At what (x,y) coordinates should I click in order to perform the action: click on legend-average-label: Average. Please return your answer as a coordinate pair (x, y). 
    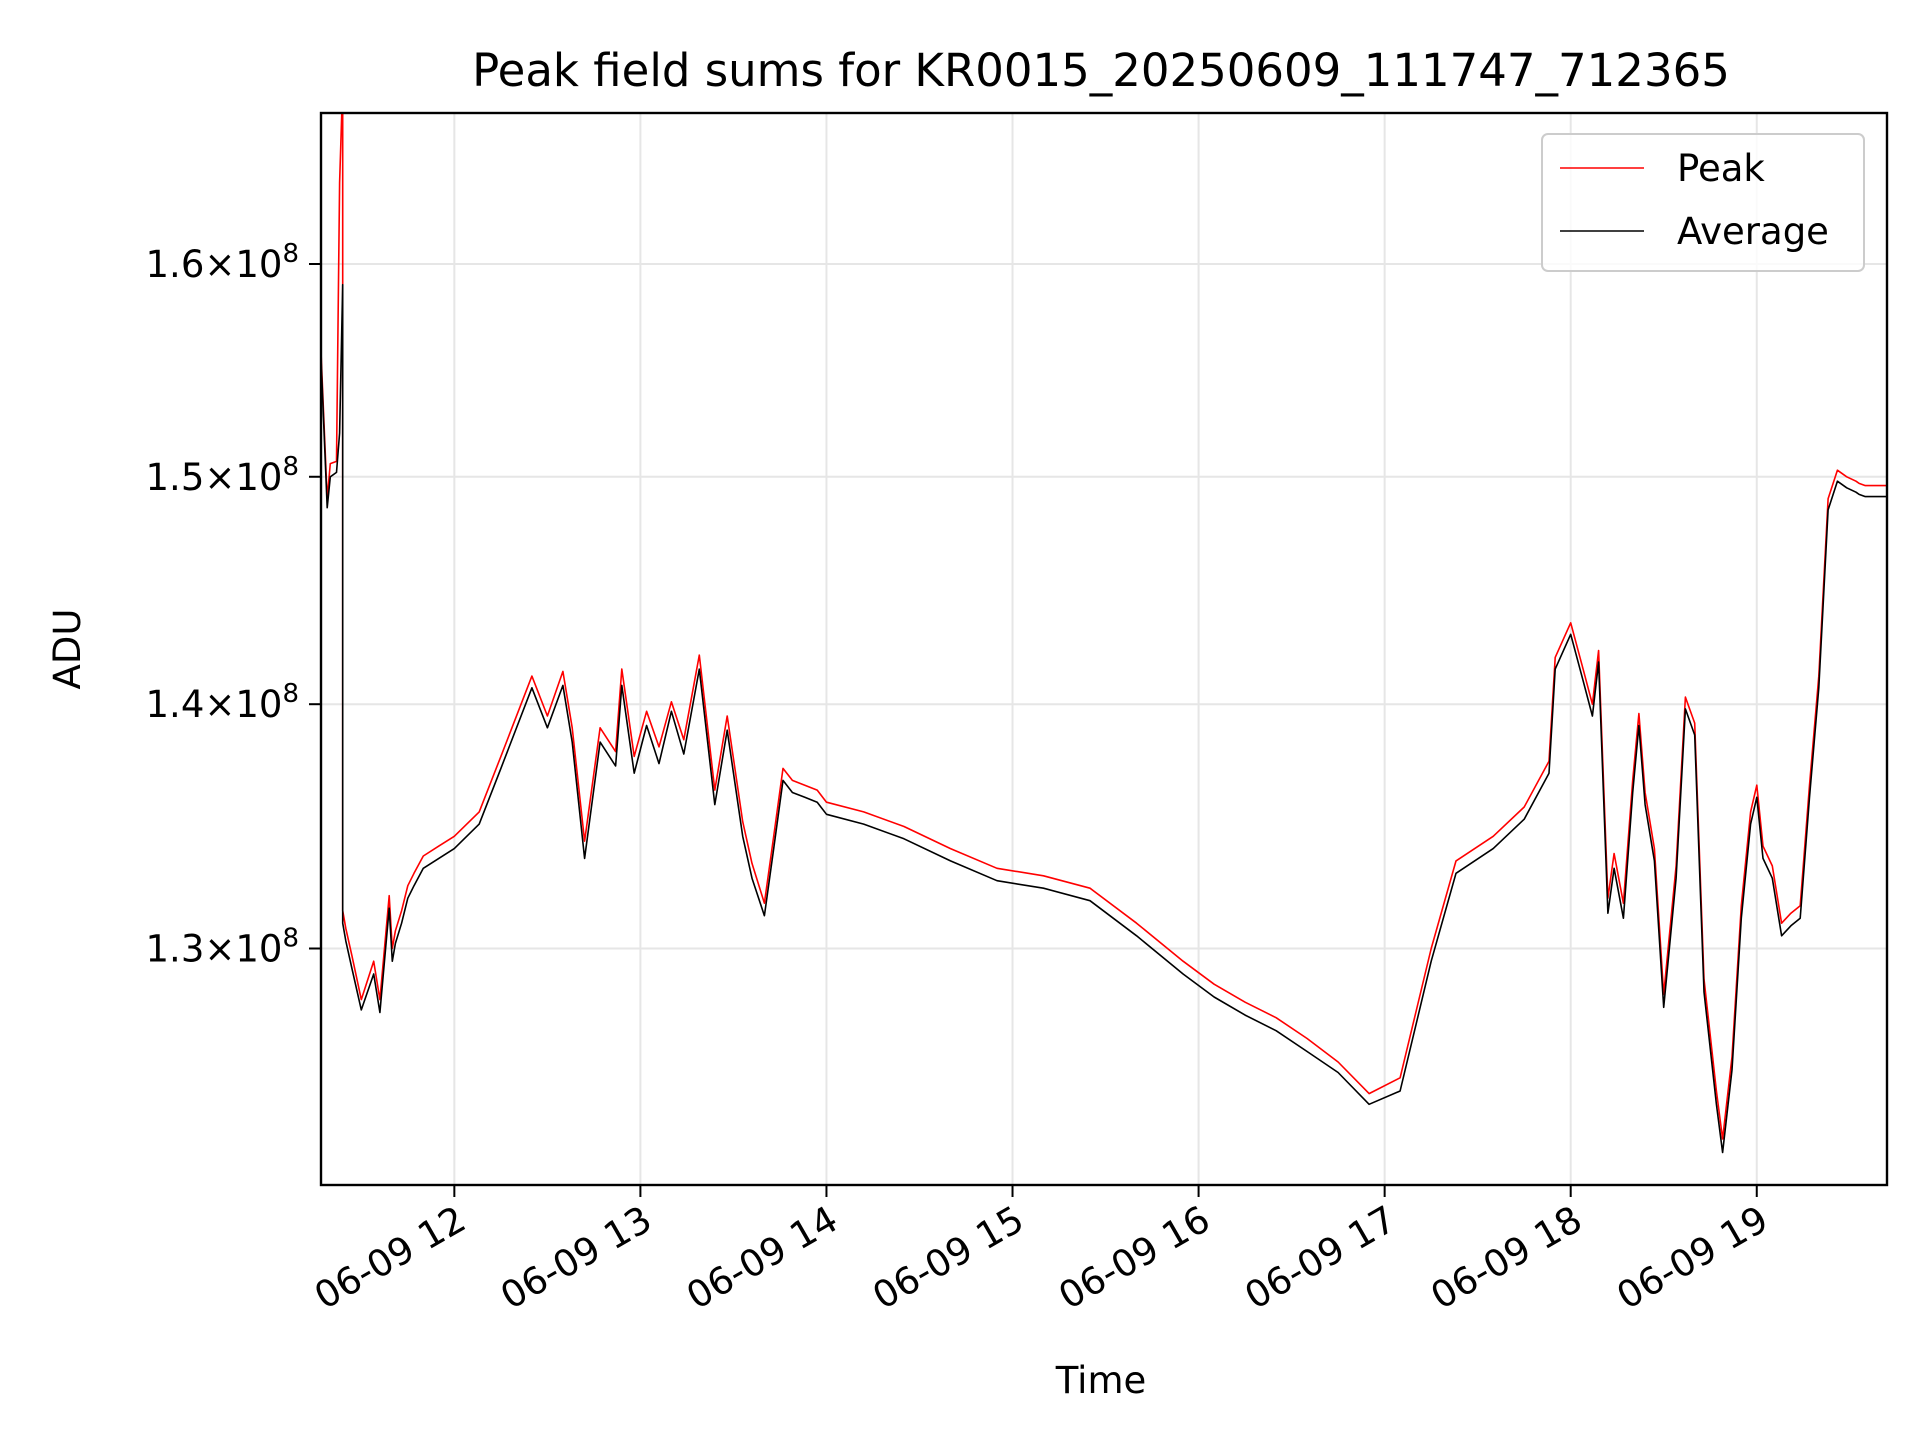
    Looking at the image, I should click on (1753, 231).